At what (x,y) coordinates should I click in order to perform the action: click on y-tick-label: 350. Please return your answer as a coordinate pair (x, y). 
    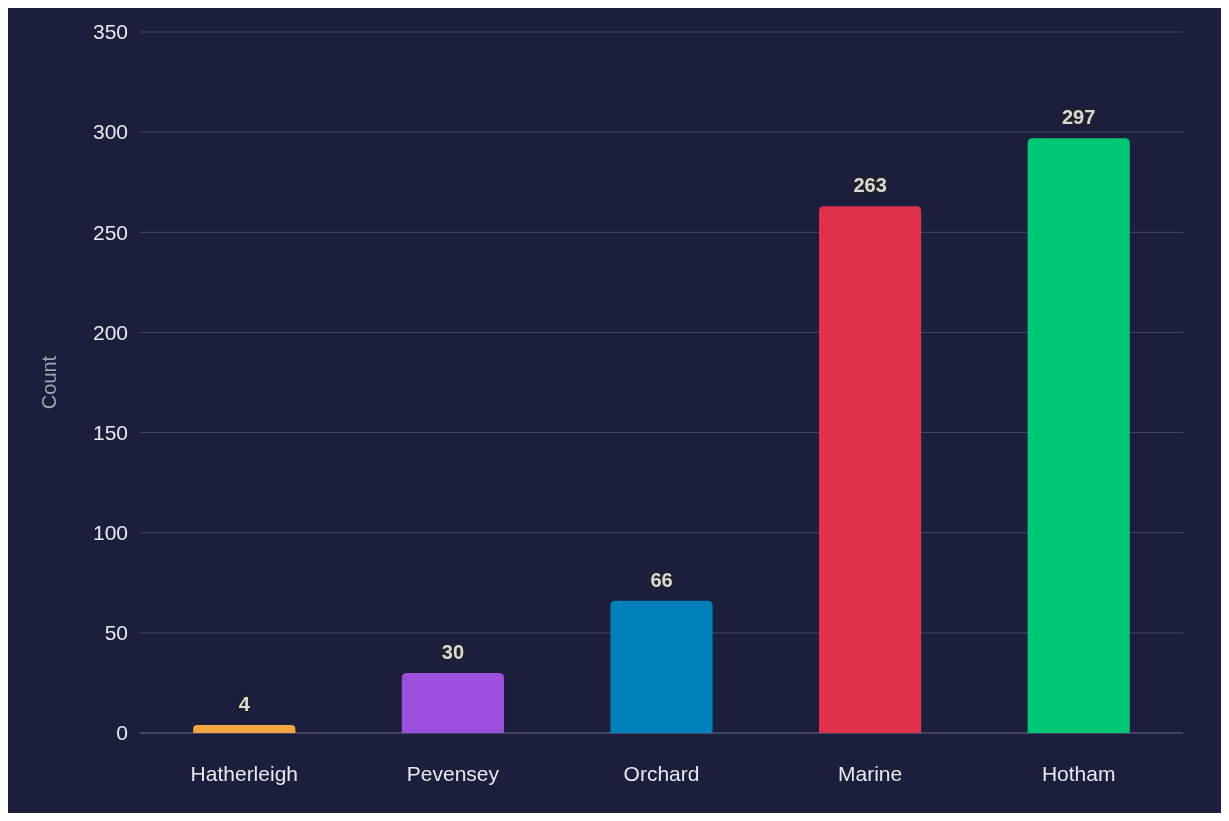
    Looking at the image, I should click on (110, 32).